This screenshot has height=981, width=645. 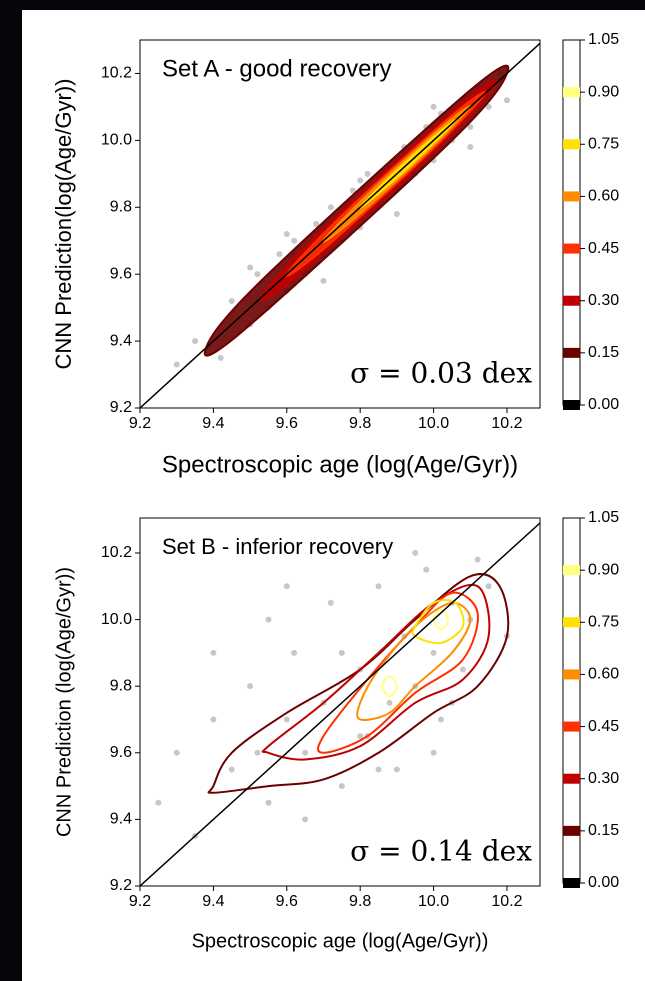 I want to click on colorbar-tick-label: 0.00, so click(x=603, y=404).